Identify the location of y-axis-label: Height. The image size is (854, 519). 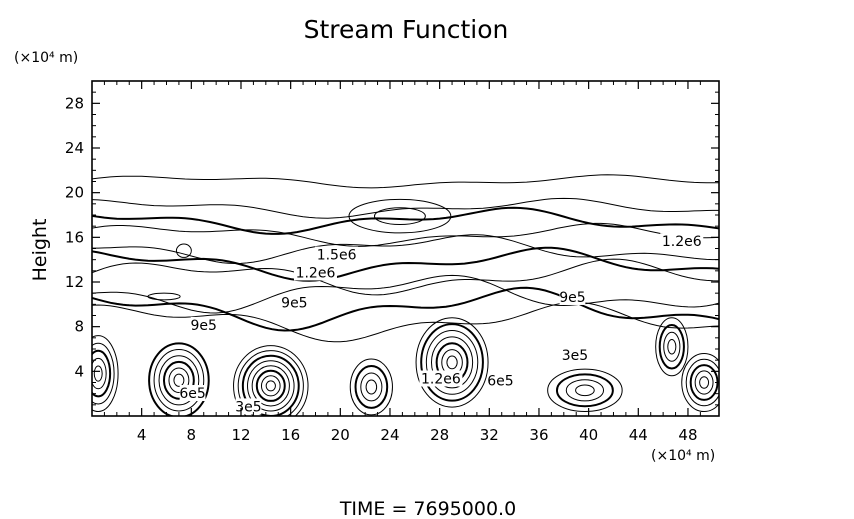
(40, 250).